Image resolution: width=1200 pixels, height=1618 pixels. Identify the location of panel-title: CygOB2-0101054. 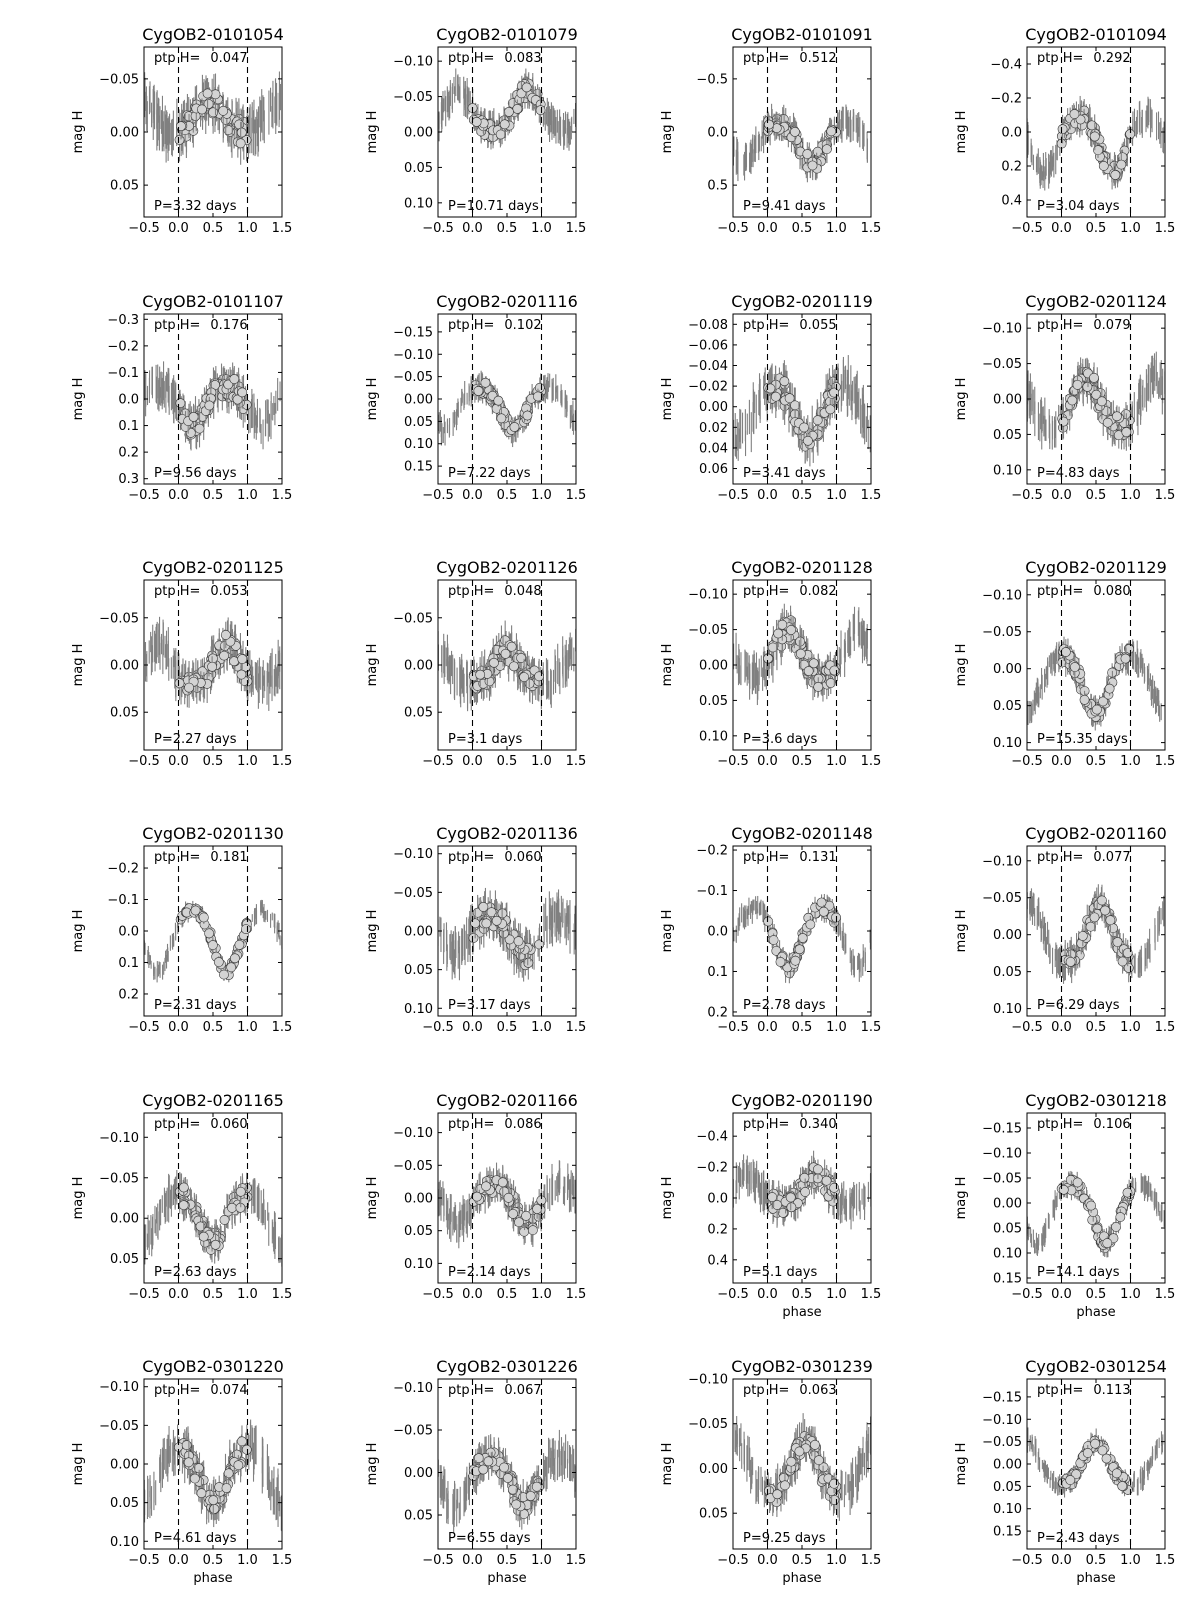
(213, 34).